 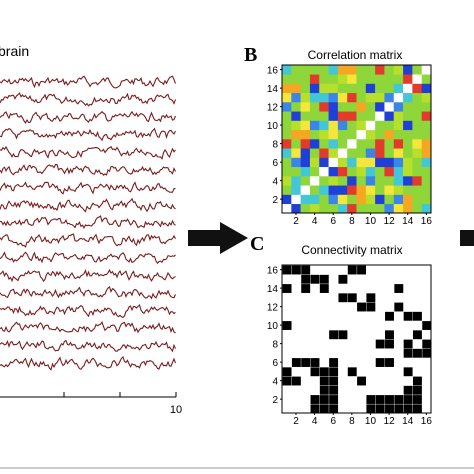 What do you see at coordinates (296, 221) in the screenshot?
I see `x-tick-label: 2` at bounding box center [296, 221].